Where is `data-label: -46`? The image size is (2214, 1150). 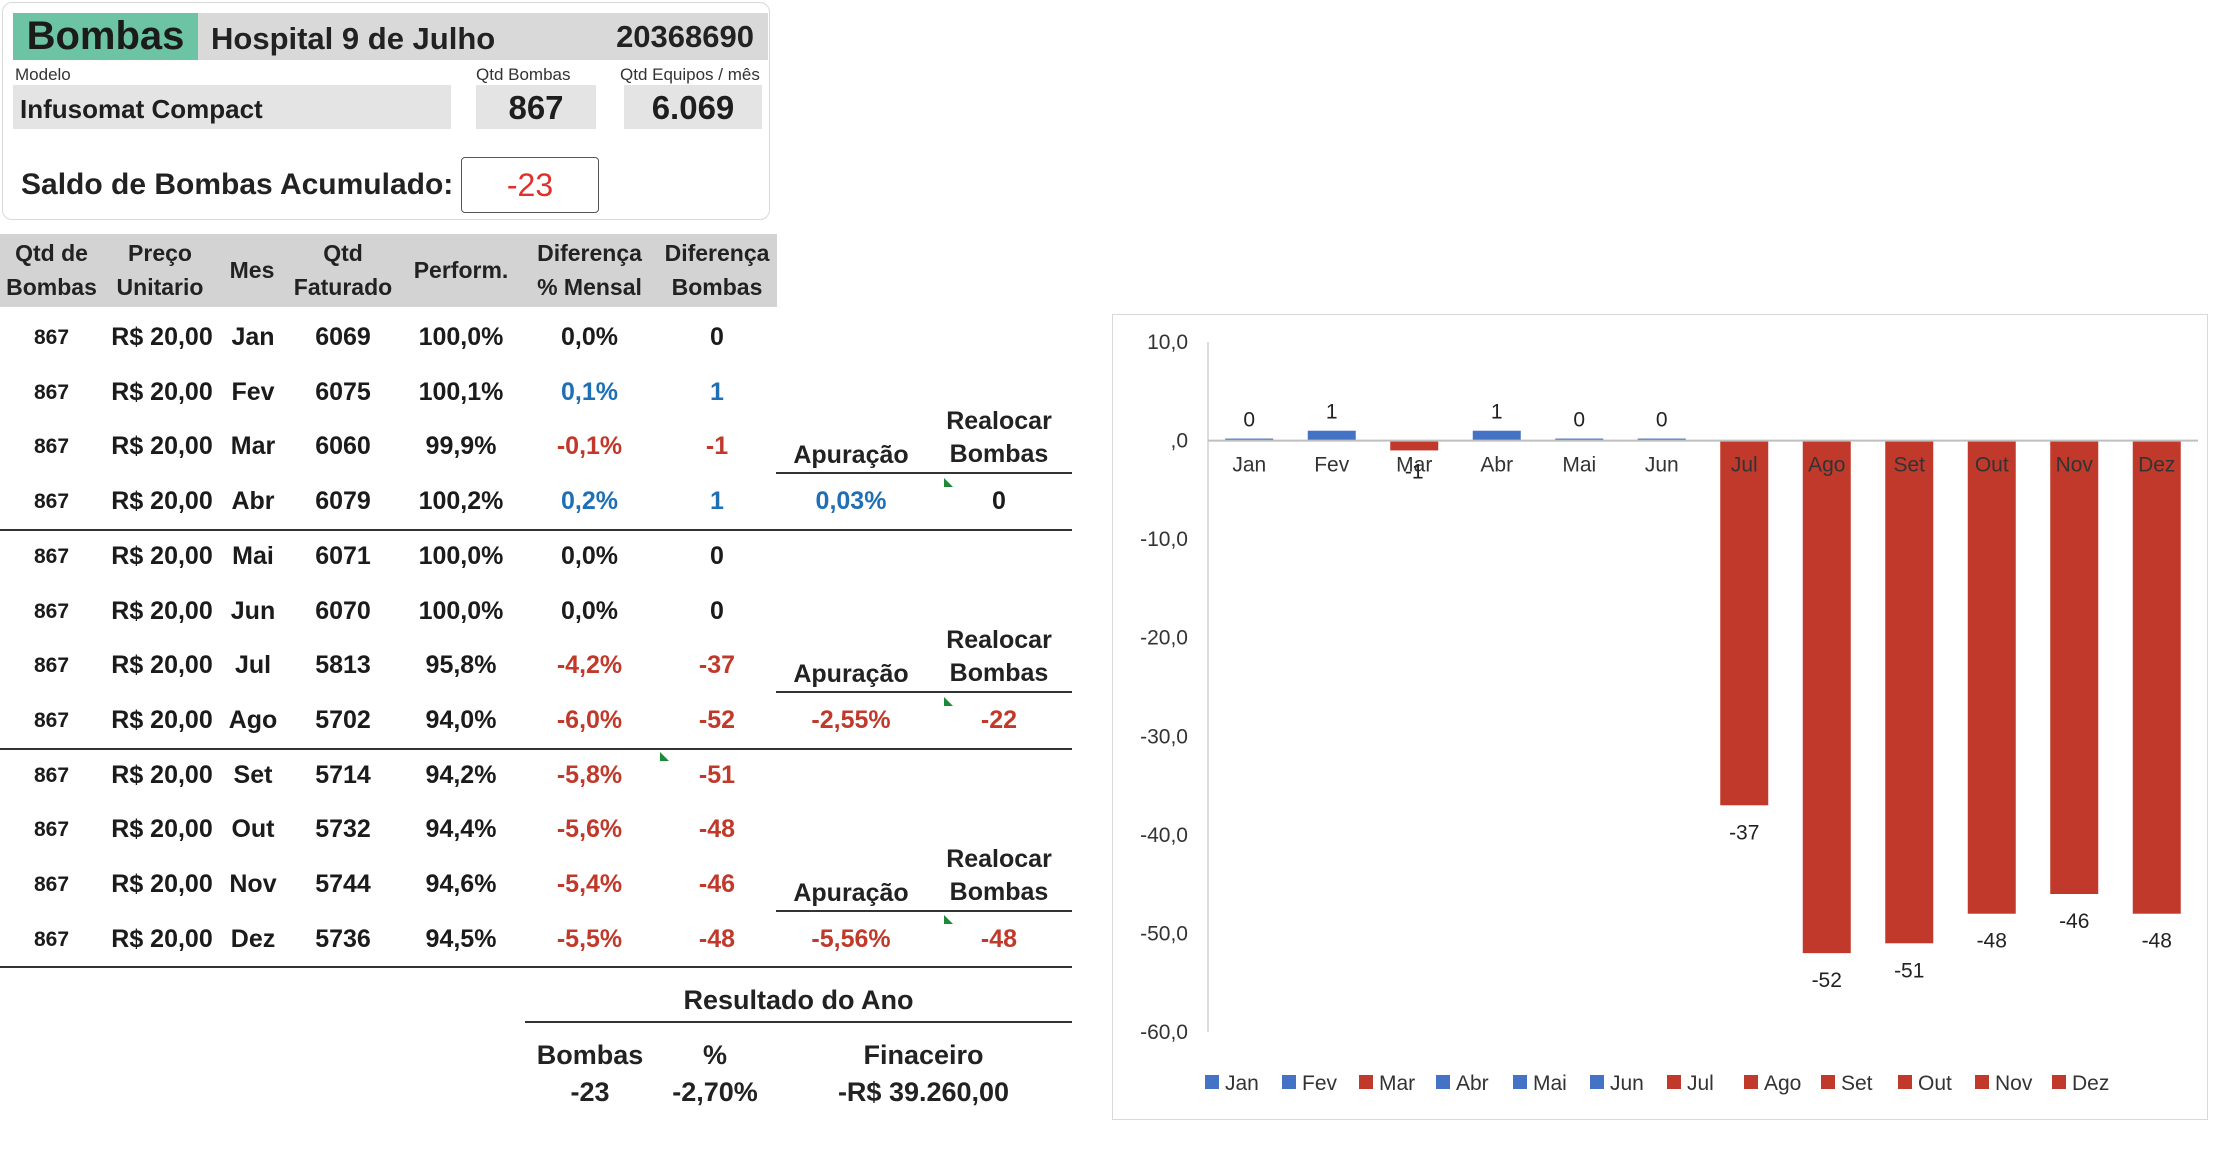 data-label: -46 is located at coordinates (2074, 921).